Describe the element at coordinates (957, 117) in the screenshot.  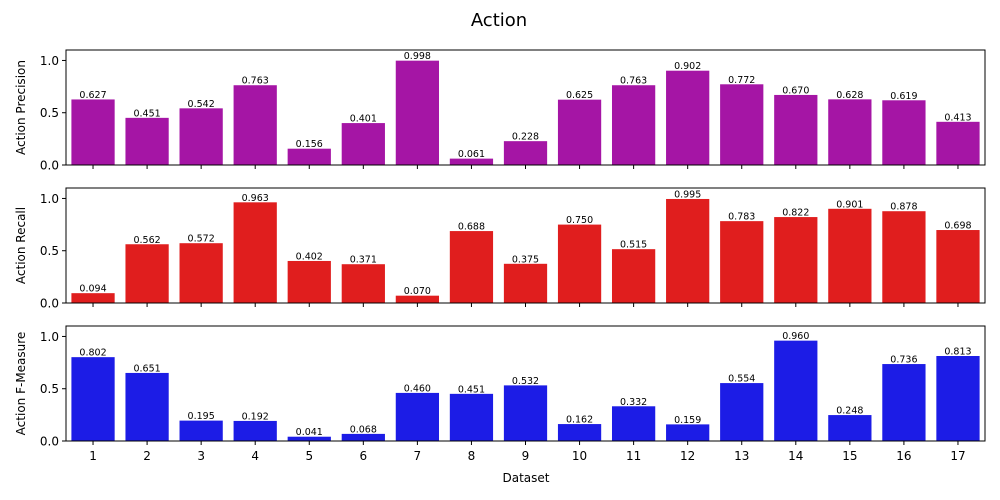
I see `data-label: 0.413` at that location.